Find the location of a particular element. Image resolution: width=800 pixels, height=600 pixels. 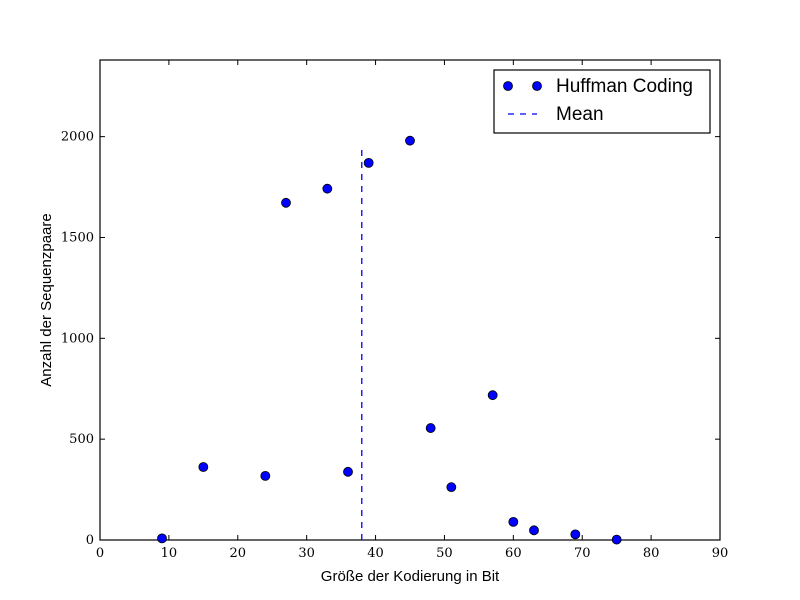

legend: Huffman Coding Mean is located at coordinates (602, 101).